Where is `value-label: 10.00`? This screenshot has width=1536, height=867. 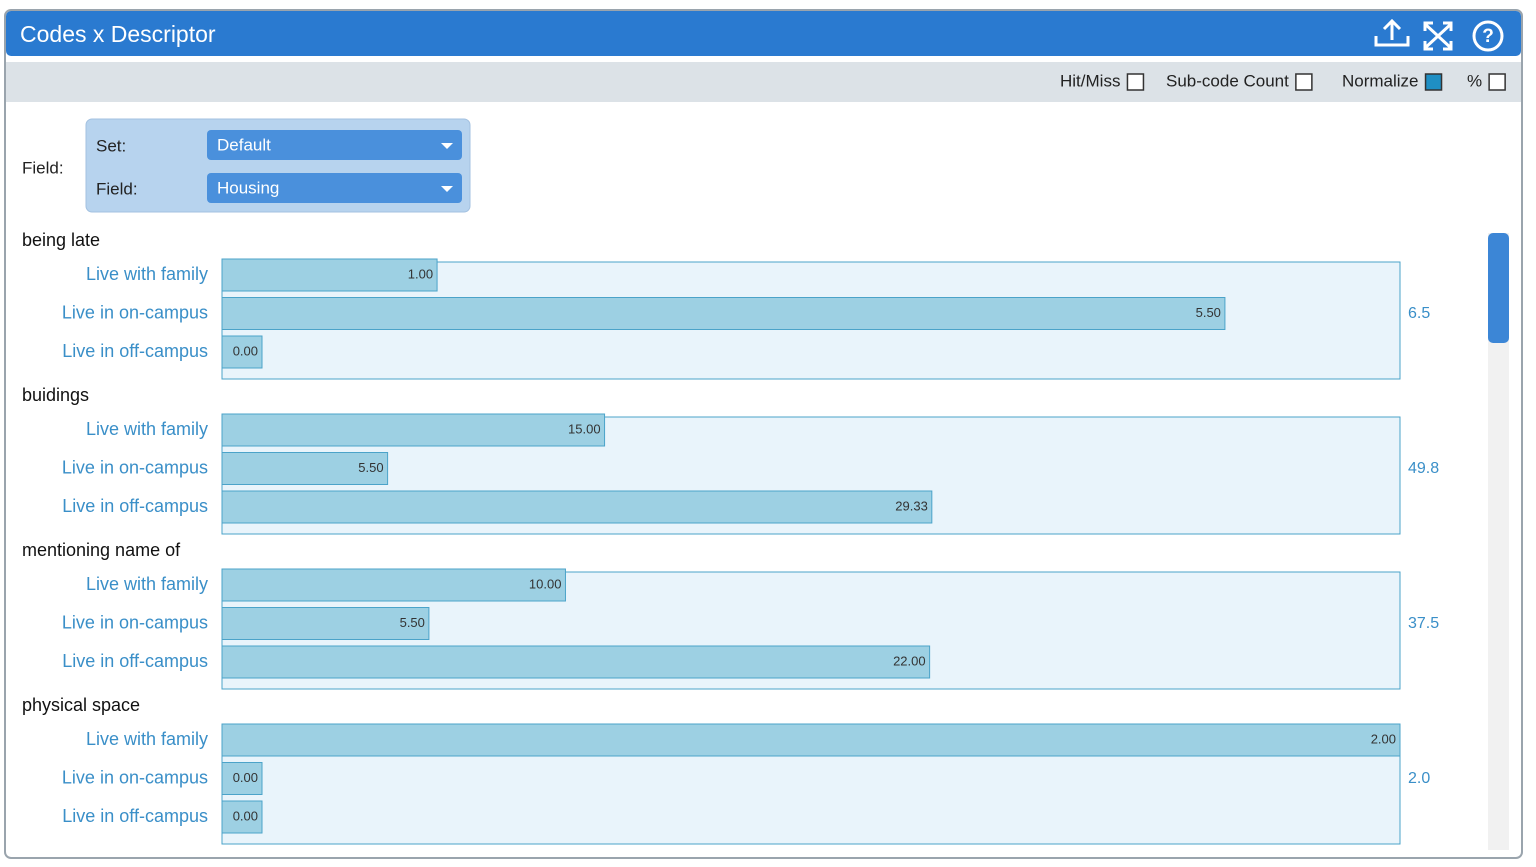
value-label: 10.00 is located at coordinates (545, 583).